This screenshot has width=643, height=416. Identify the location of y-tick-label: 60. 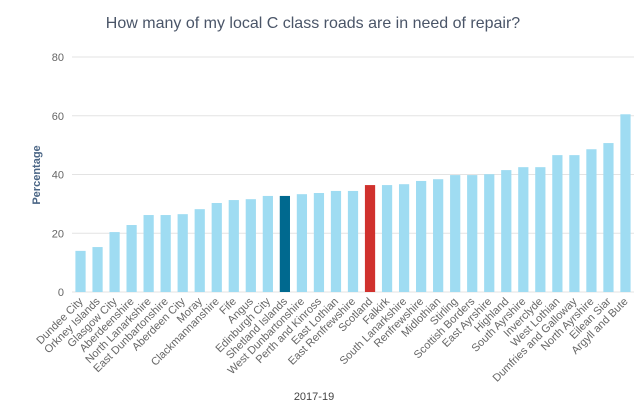
(58, 117).